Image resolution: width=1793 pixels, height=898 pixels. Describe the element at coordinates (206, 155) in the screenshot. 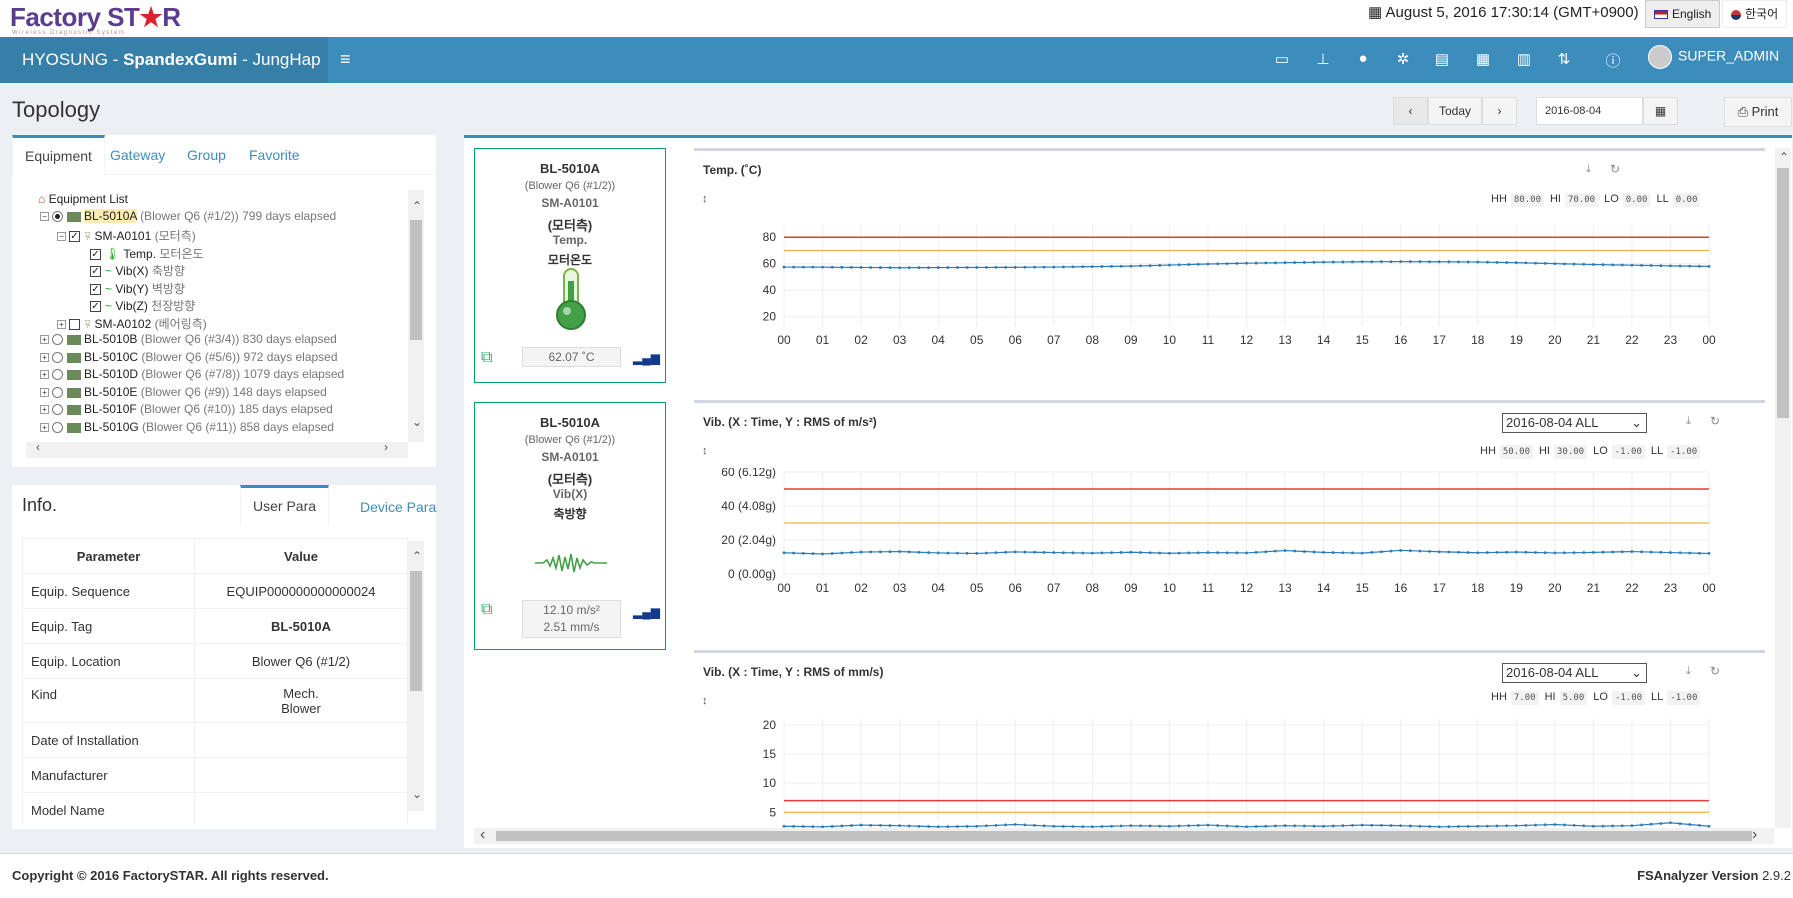

I see `tab-group: Group` at that location.